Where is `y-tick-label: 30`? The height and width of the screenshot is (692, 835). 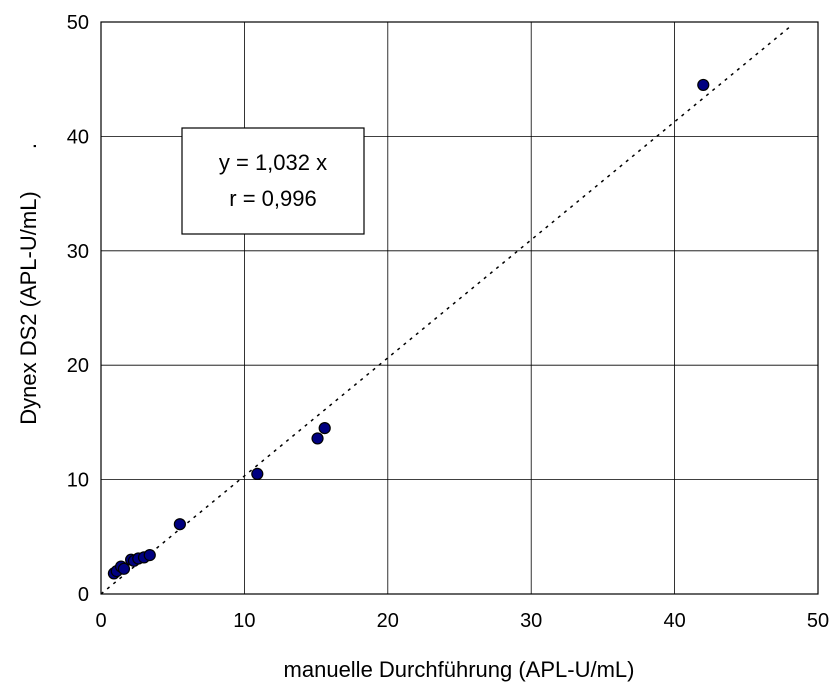
y-tick-label: 30 is located at coordinates (78, 252).